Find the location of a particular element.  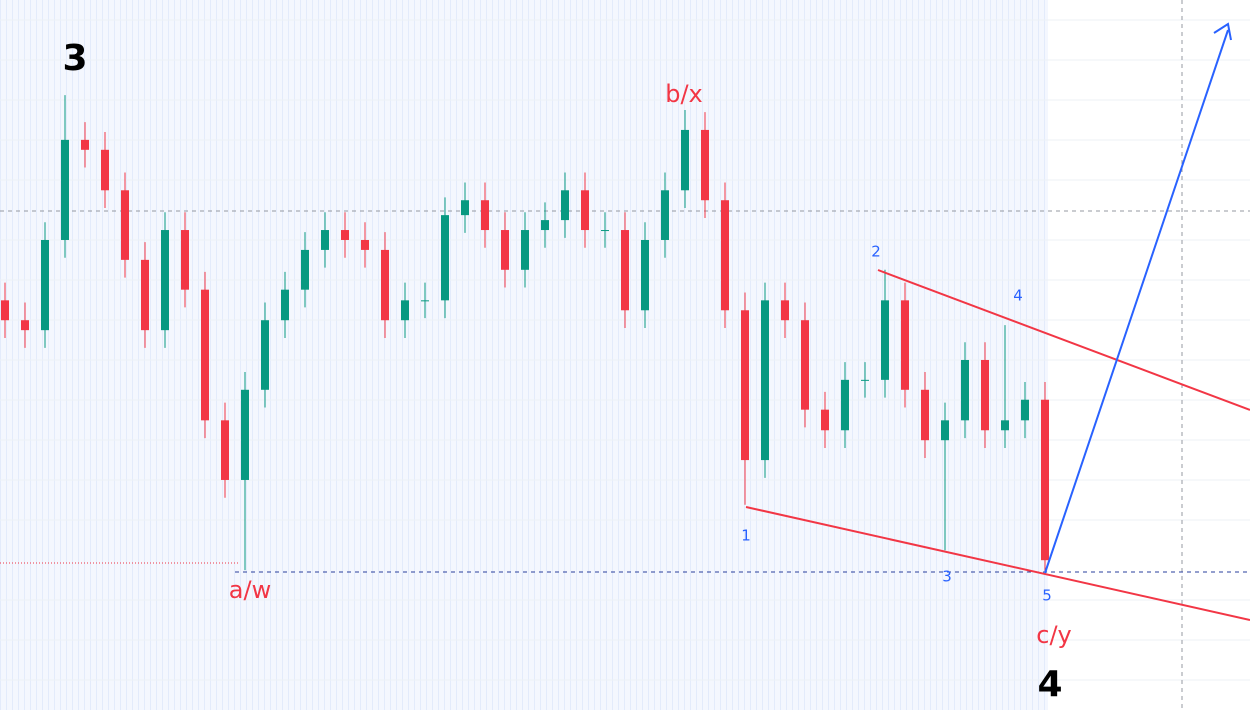

wave-label: 5 is located at coordinates (1047, 596).